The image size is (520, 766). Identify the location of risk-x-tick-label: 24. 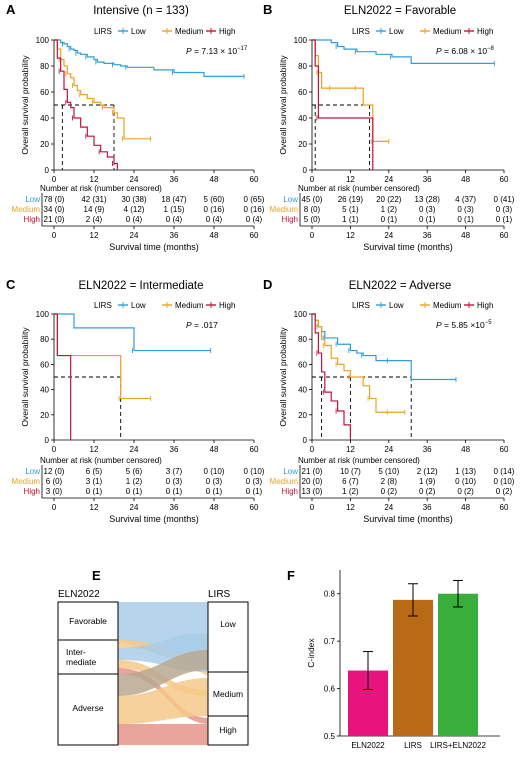
(388, 507).